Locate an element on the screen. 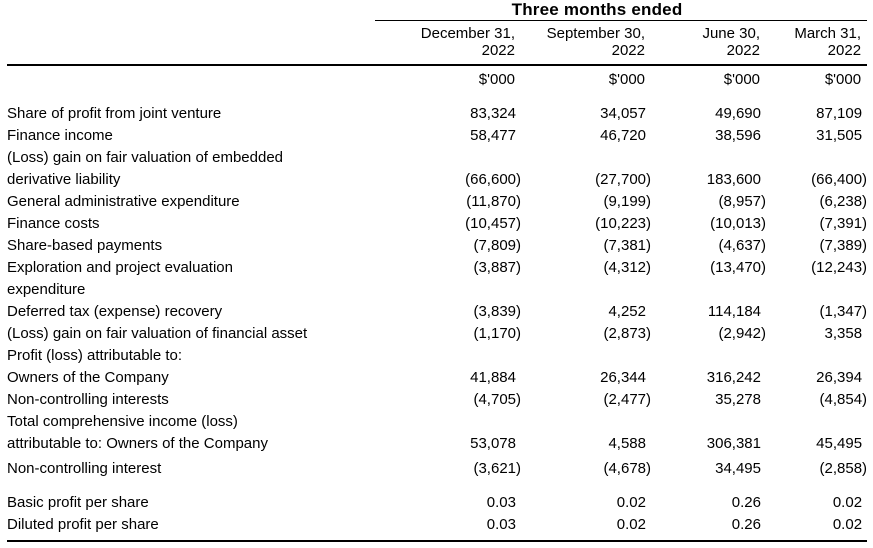  title-row: Three months ended is located at coordinates (437, 10).